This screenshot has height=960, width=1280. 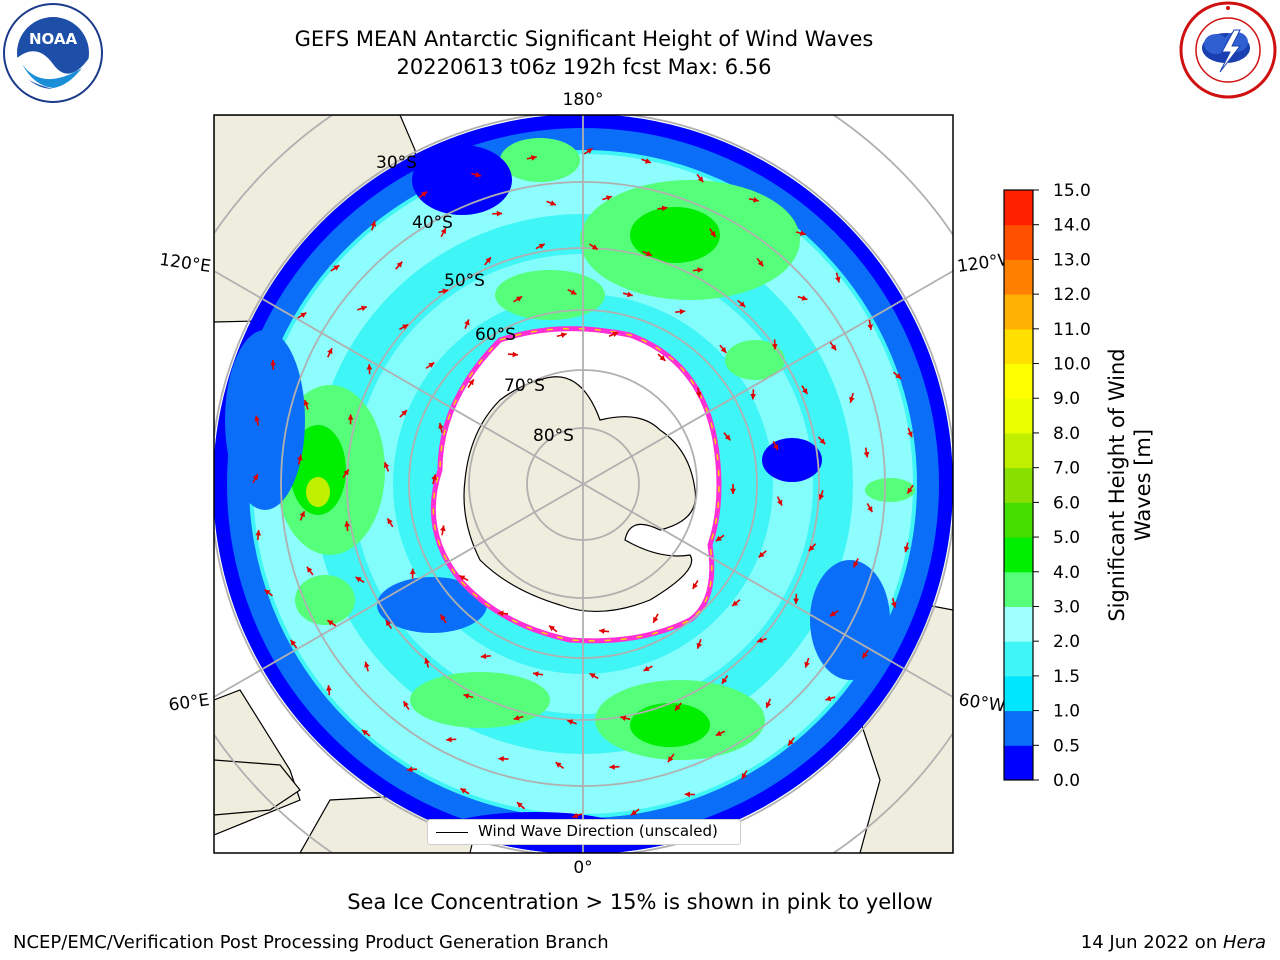 I want to click on lon-label-0: 0°, so click(x=582, y=868).